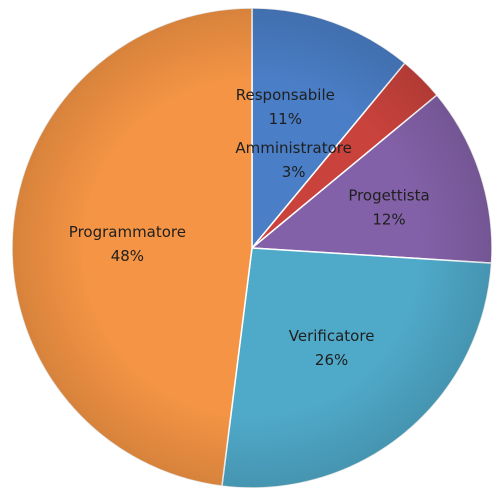 The width and height of the screenshot is (502, 502). What do you see at coordinates (332, 336) in the screenshot?
I see `slice-label-verificatore: Verificatore` at bounding box center [332, 336].